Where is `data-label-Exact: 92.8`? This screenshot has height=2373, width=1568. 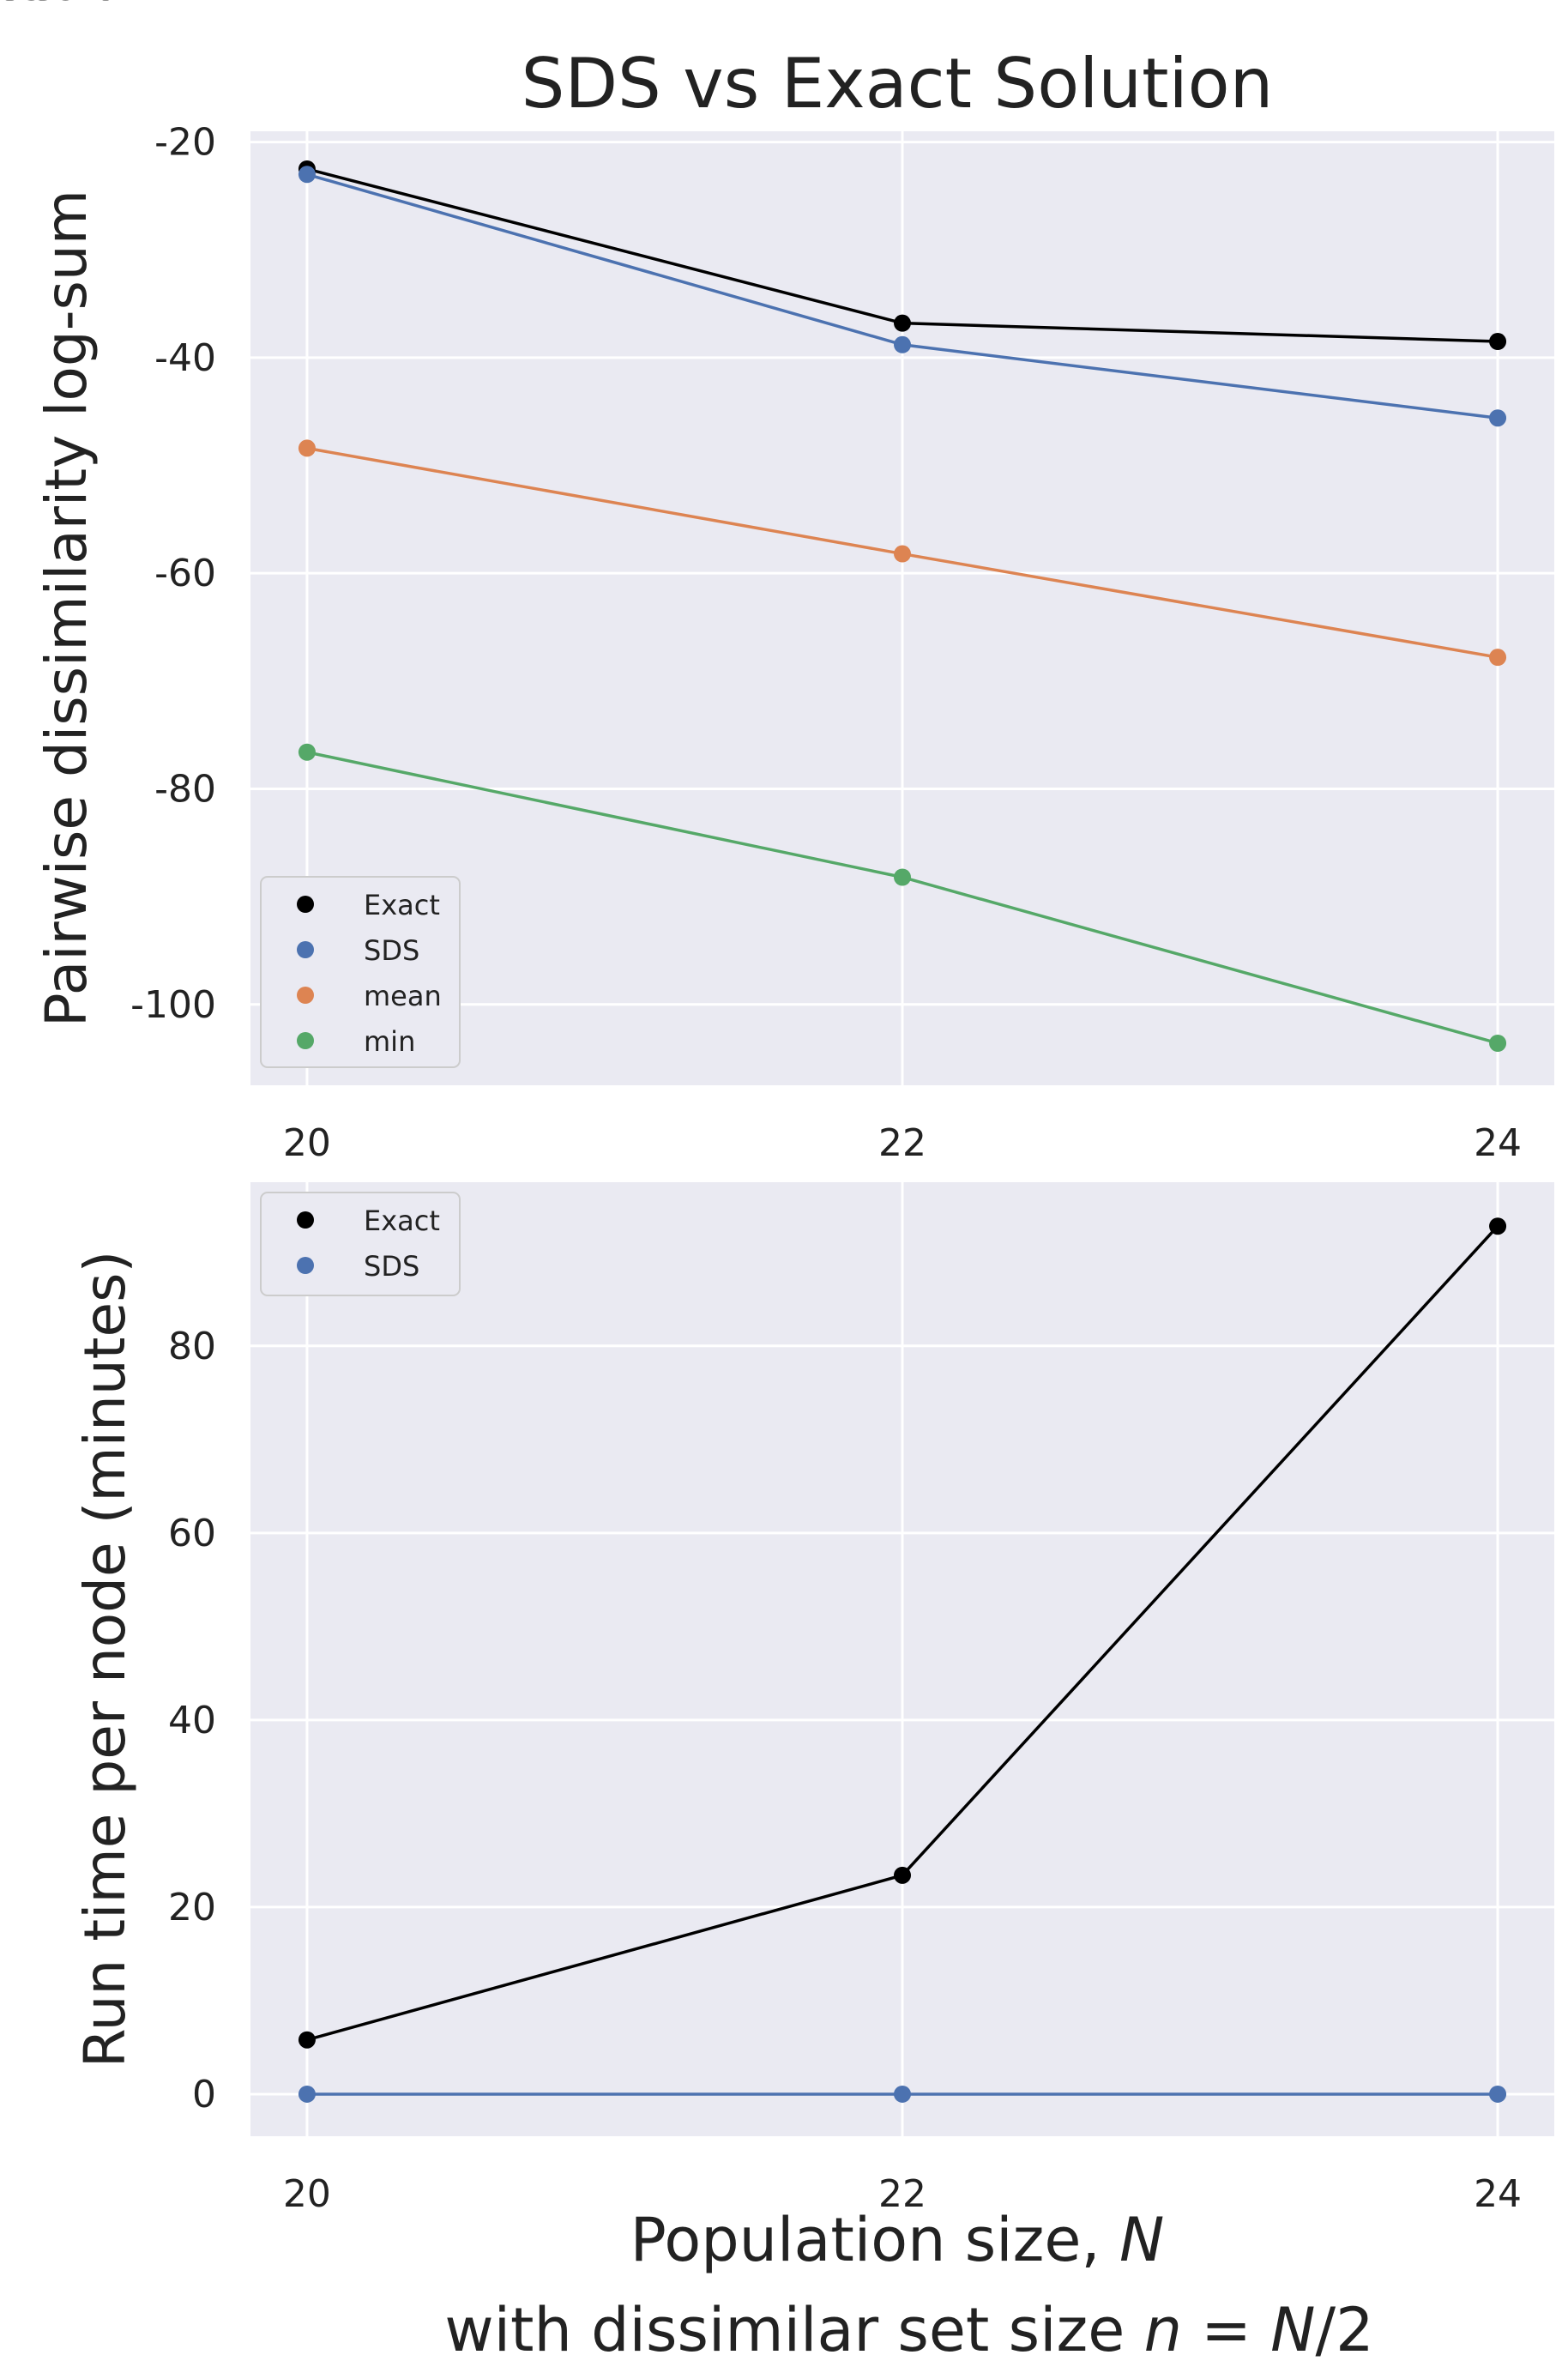 data-label-Exact: 92.8 is located at coordinates (38, 4).